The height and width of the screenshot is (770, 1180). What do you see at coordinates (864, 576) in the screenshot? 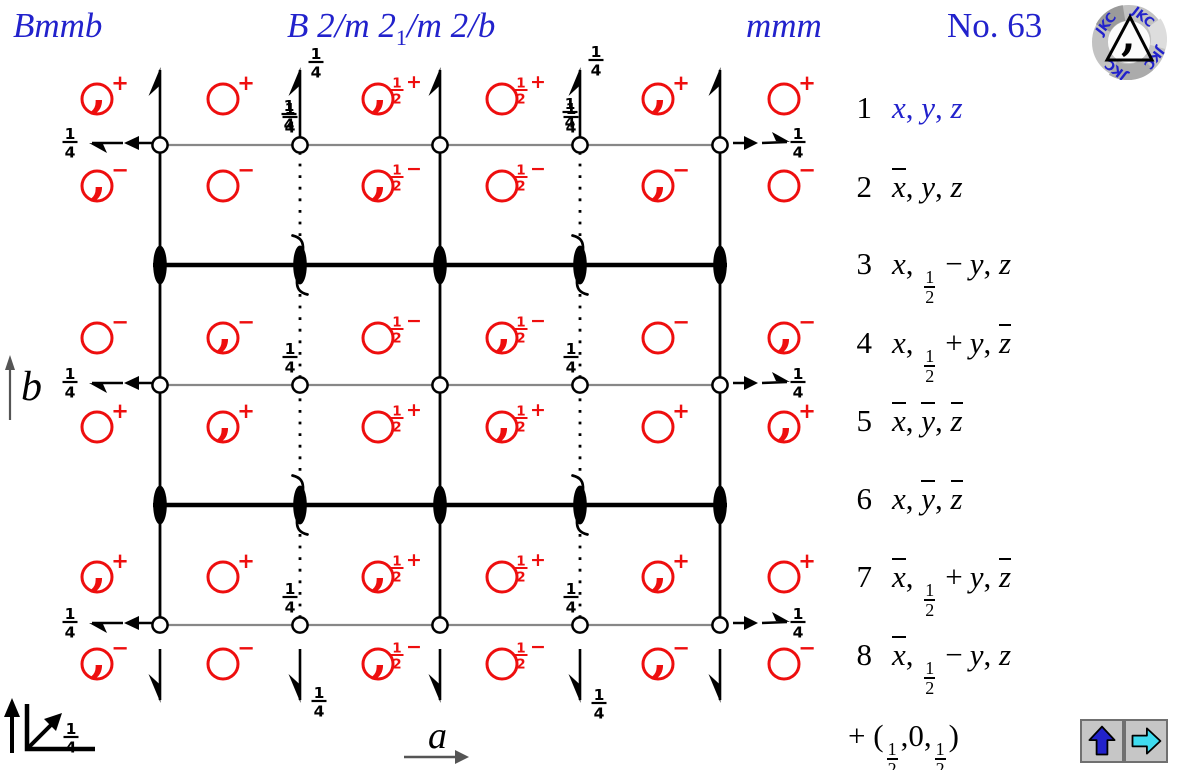
I see `position-number: 7` at bounding box center [864, 576].